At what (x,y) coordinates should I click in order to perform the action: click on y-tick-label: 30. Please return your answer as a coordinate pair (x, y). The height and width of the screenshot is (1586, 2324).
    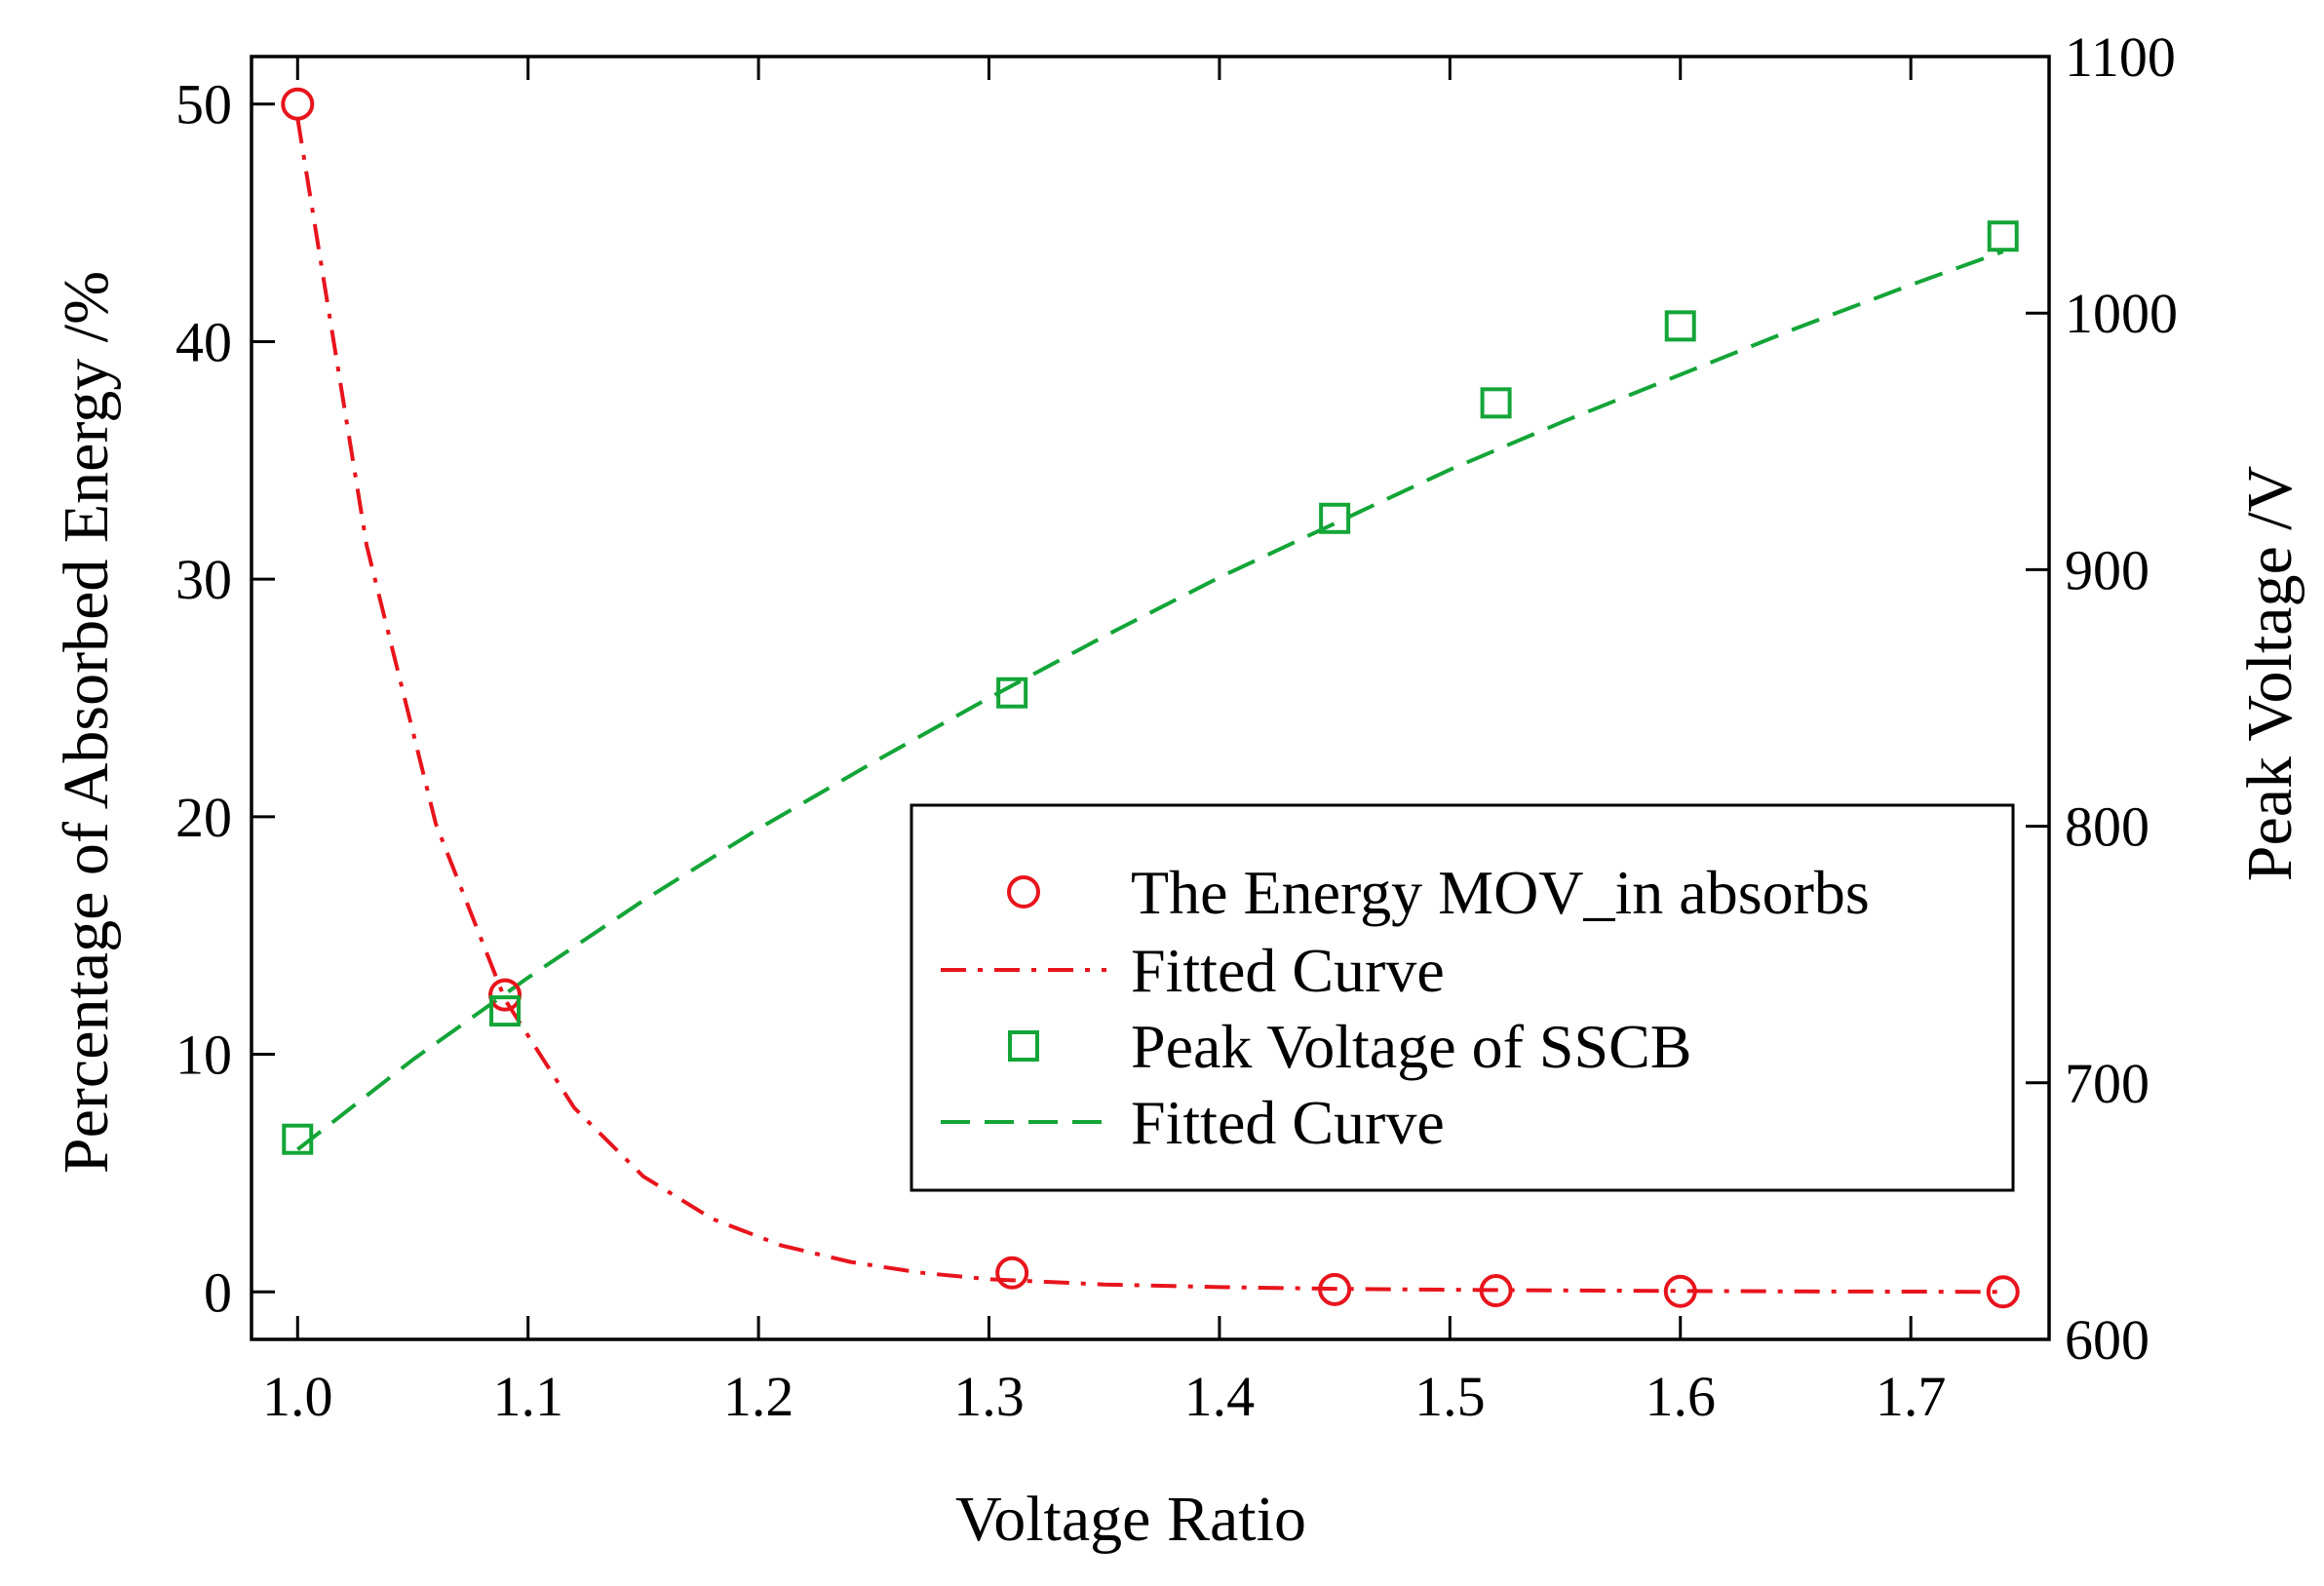
    Looking at the image, I should click on (203, 579).